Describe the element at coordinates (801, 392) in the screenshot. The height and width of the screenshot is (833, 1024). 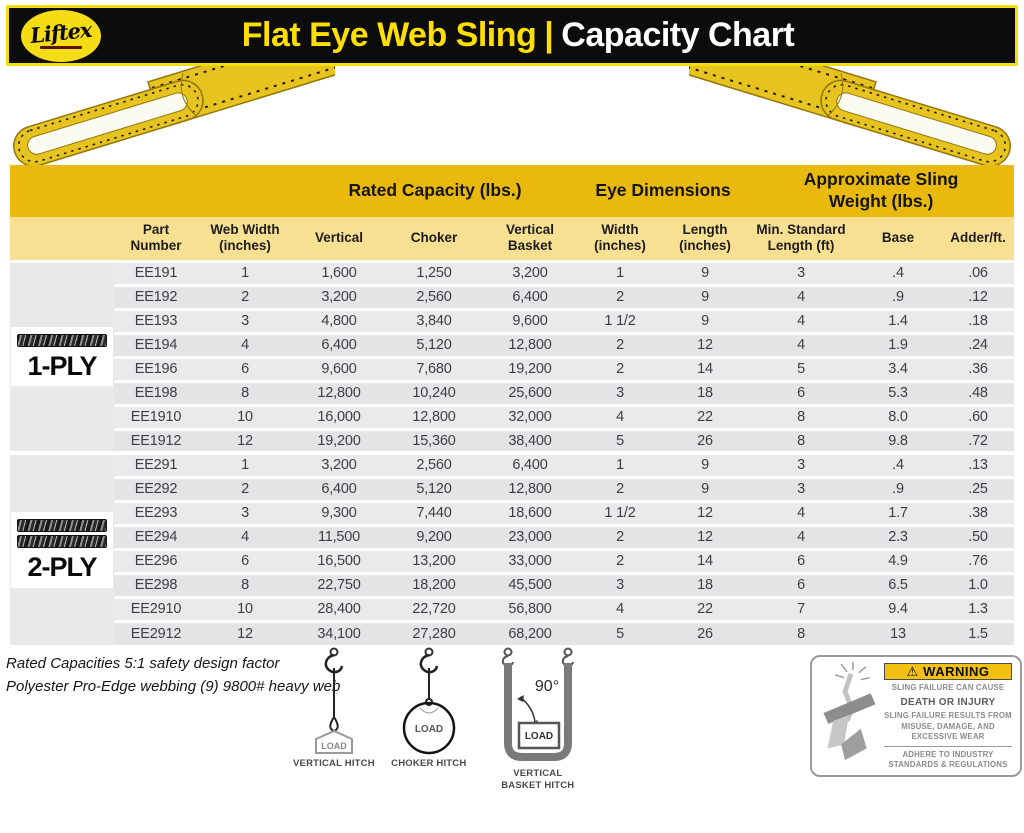
I see `cell-min_standard_length: 6` at that location.